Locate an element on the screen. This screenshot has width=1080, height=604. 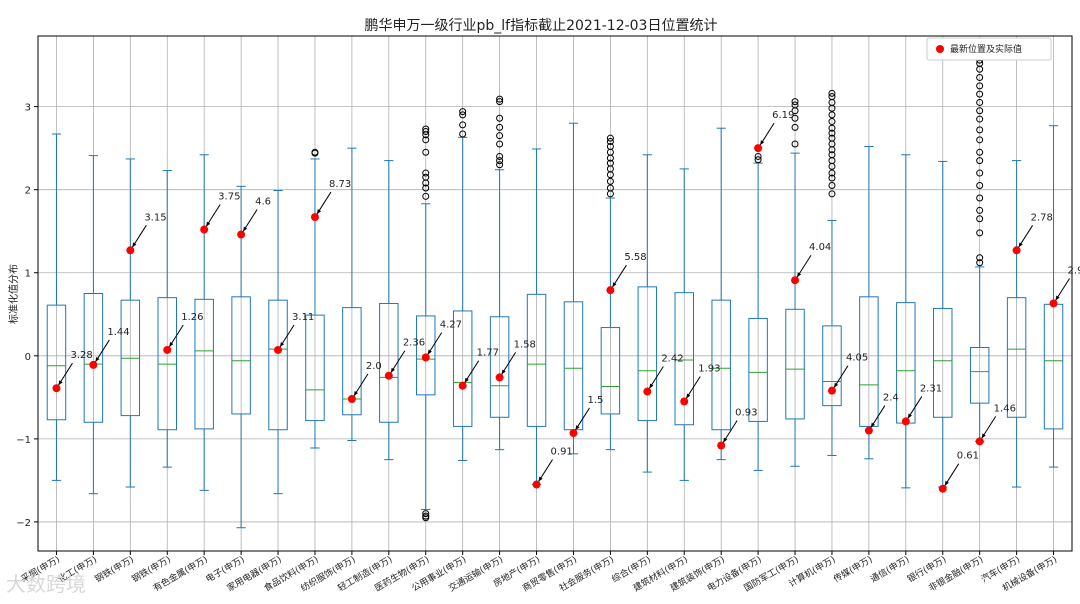
legend-label: 最新位置及实际值 is located at coordinates (986, 49).